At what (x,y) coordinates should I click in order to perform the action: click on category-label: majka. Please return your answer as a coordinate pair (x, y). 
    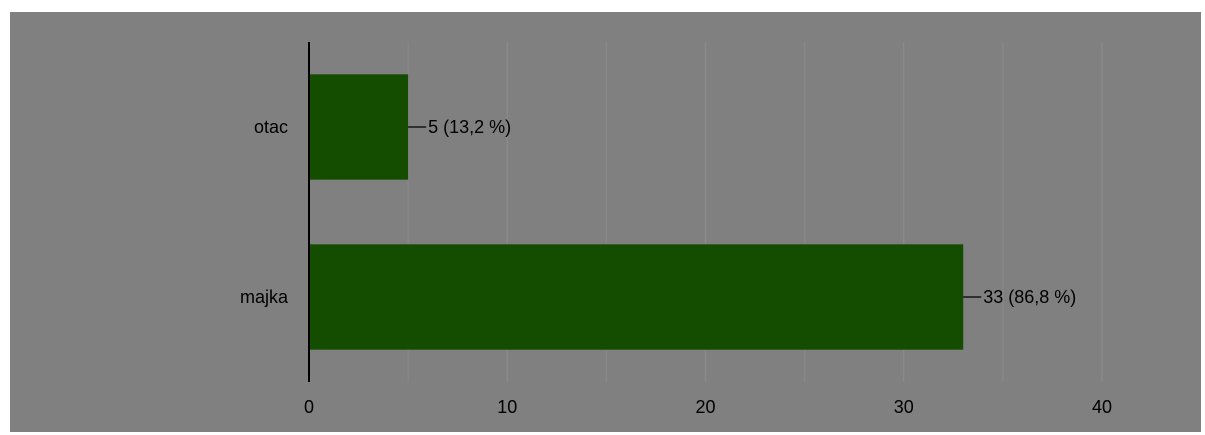
    Looking at the image, I should click on (264, 297).